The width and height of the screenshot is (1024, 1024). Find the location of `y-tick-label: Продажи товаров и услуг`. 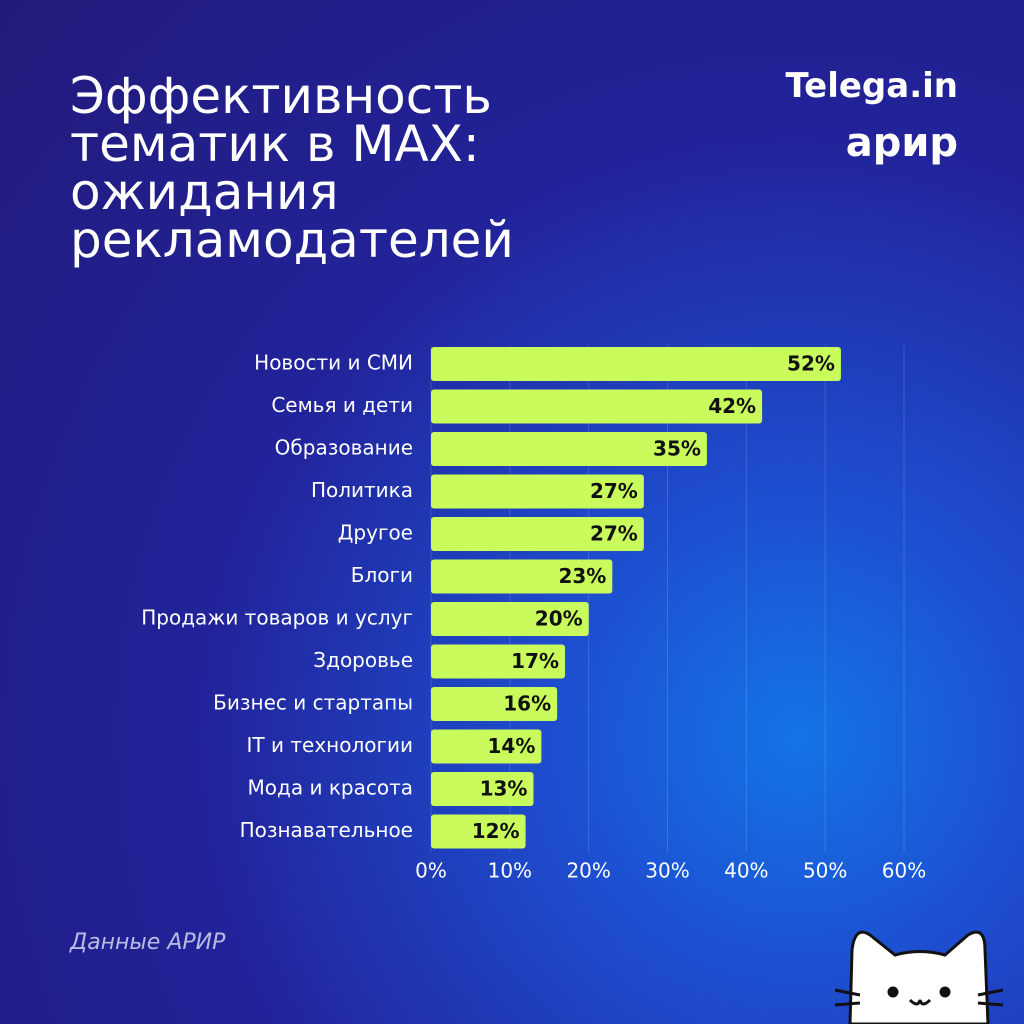

y-tick-label: Продажи товаров и услуг is located at coordinates (277, 618).